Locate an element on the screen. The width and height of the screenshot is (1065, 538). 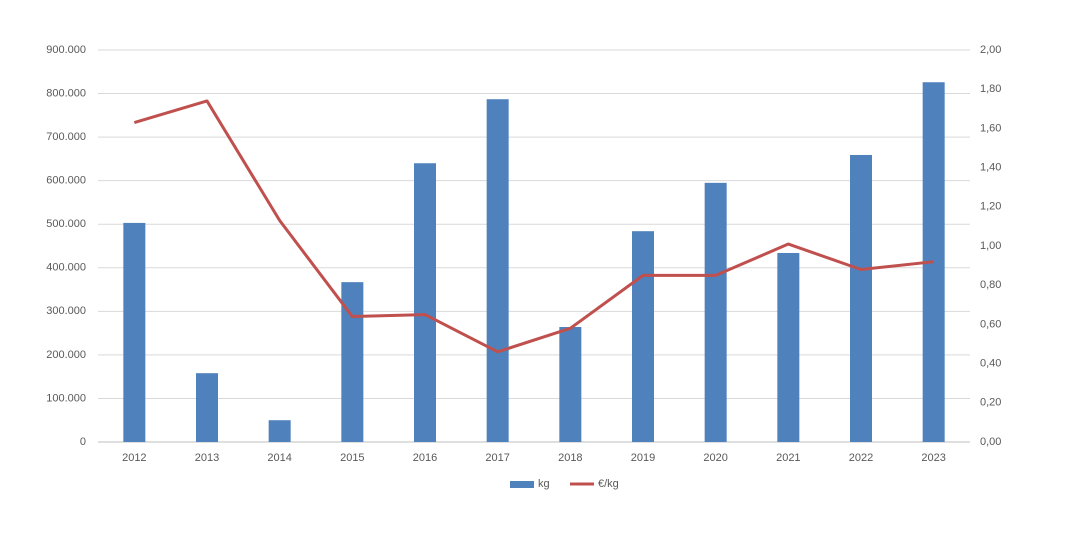
y2-tick-label: 2,00 is located at coordinates (990, 50).